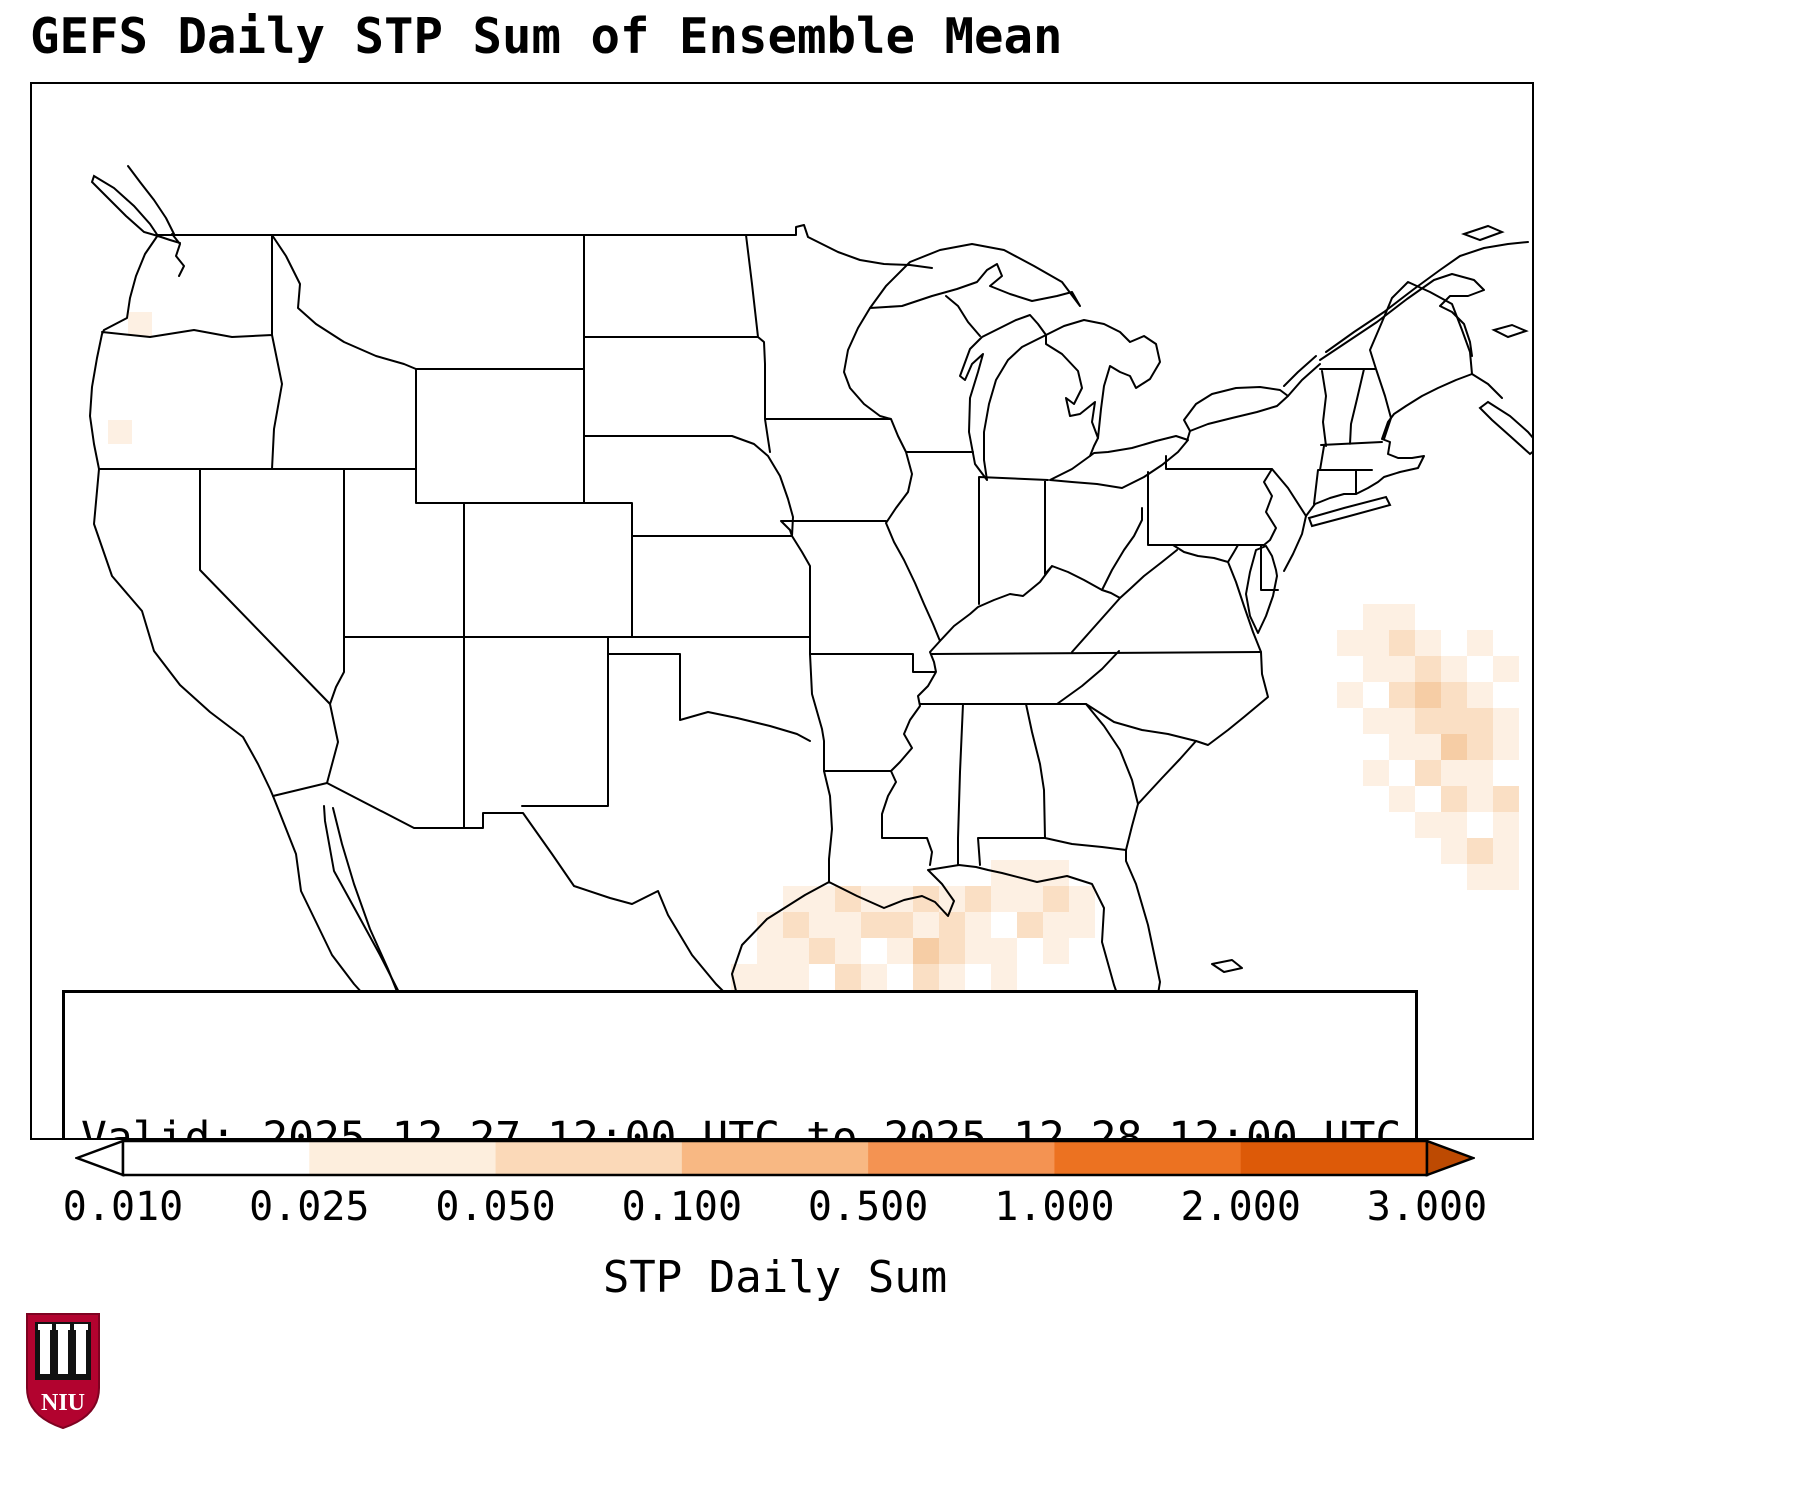 The image size is (1803, 1500). What do you see at coordinates (775, 1209) in the screenshot?
I see `colorbar-tick-labels: 0.010 0.025 0.050 0.100 0.500 1.000 2.000 3.000` at bounding box center [775, 1209].